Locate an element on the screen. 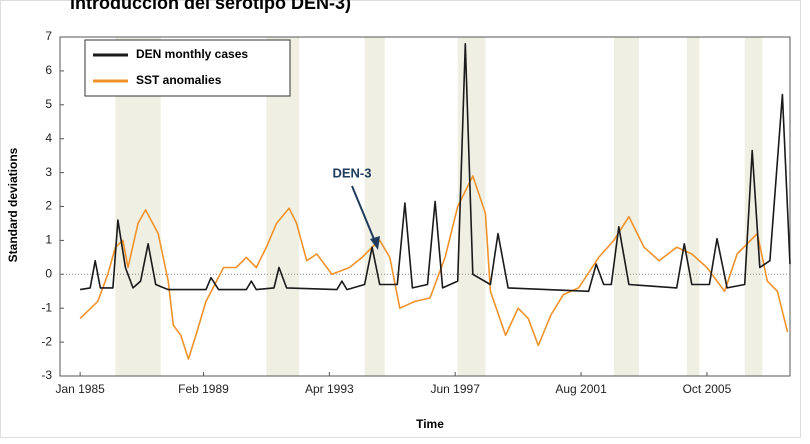 The height and width of the screenshot is (444, 810). arrow-head is located at coordinates (375, 243).